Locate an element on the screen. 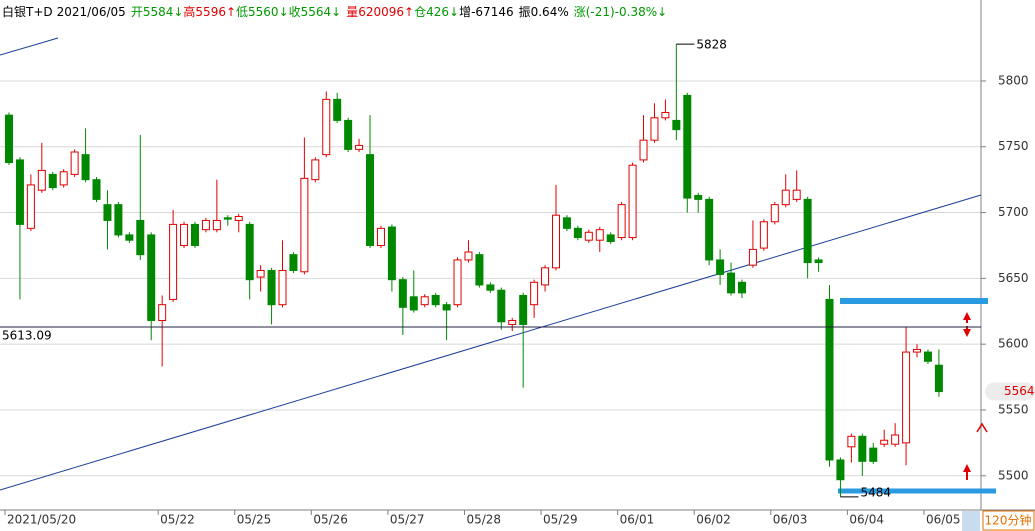 This screenshot has width=1035, height=531. header-item: 开5584↓ is located at coordinates (157, 12).